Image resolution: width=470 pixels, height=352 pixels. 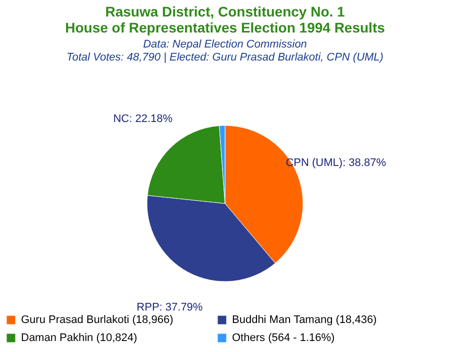 What do you see at coordinates (79, 338) in the screenshot?
I see `legend-label: Daman Pakhin (10,824)` at bounding box center [79, 338].